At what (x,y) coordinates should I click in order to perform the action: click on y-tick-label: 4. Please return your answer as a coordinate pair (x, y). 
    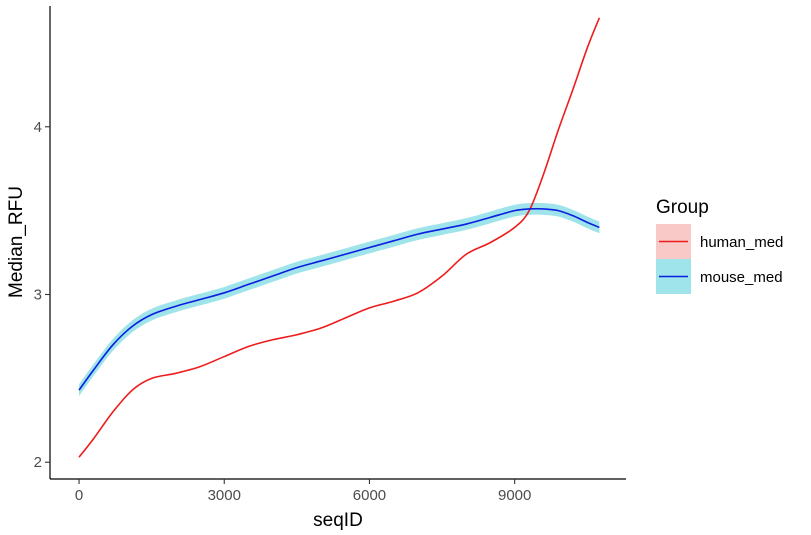
    Looking at the image, I should click on (38, 127).